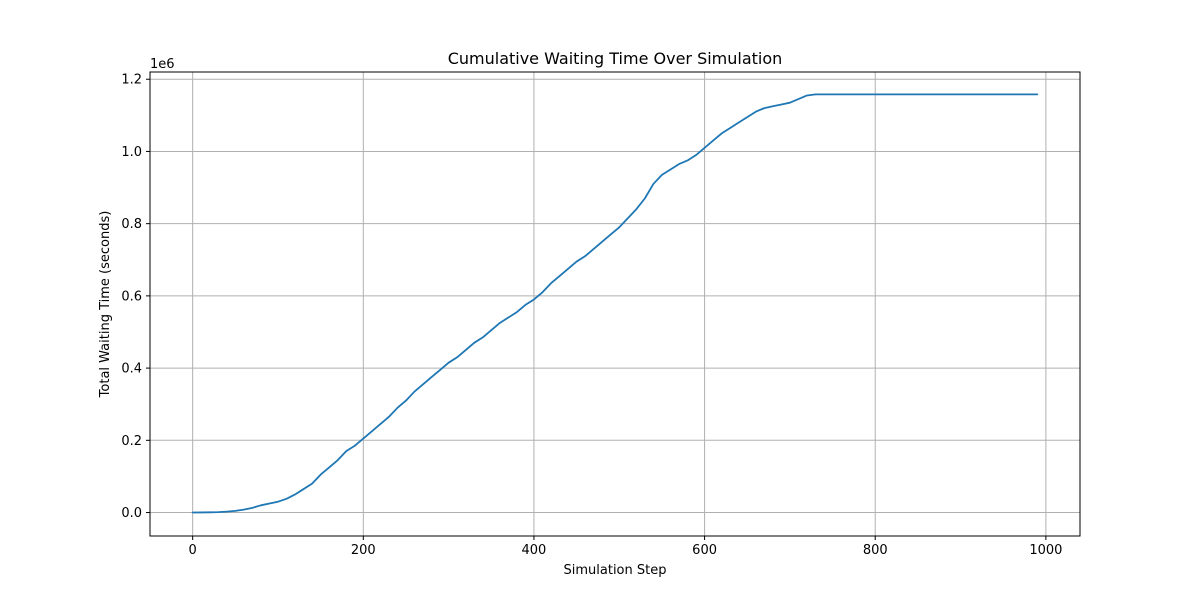 The height and width of the screenshot is (600, 1200). I want to click on y-tick-label: 0.0, so click(131, 513).